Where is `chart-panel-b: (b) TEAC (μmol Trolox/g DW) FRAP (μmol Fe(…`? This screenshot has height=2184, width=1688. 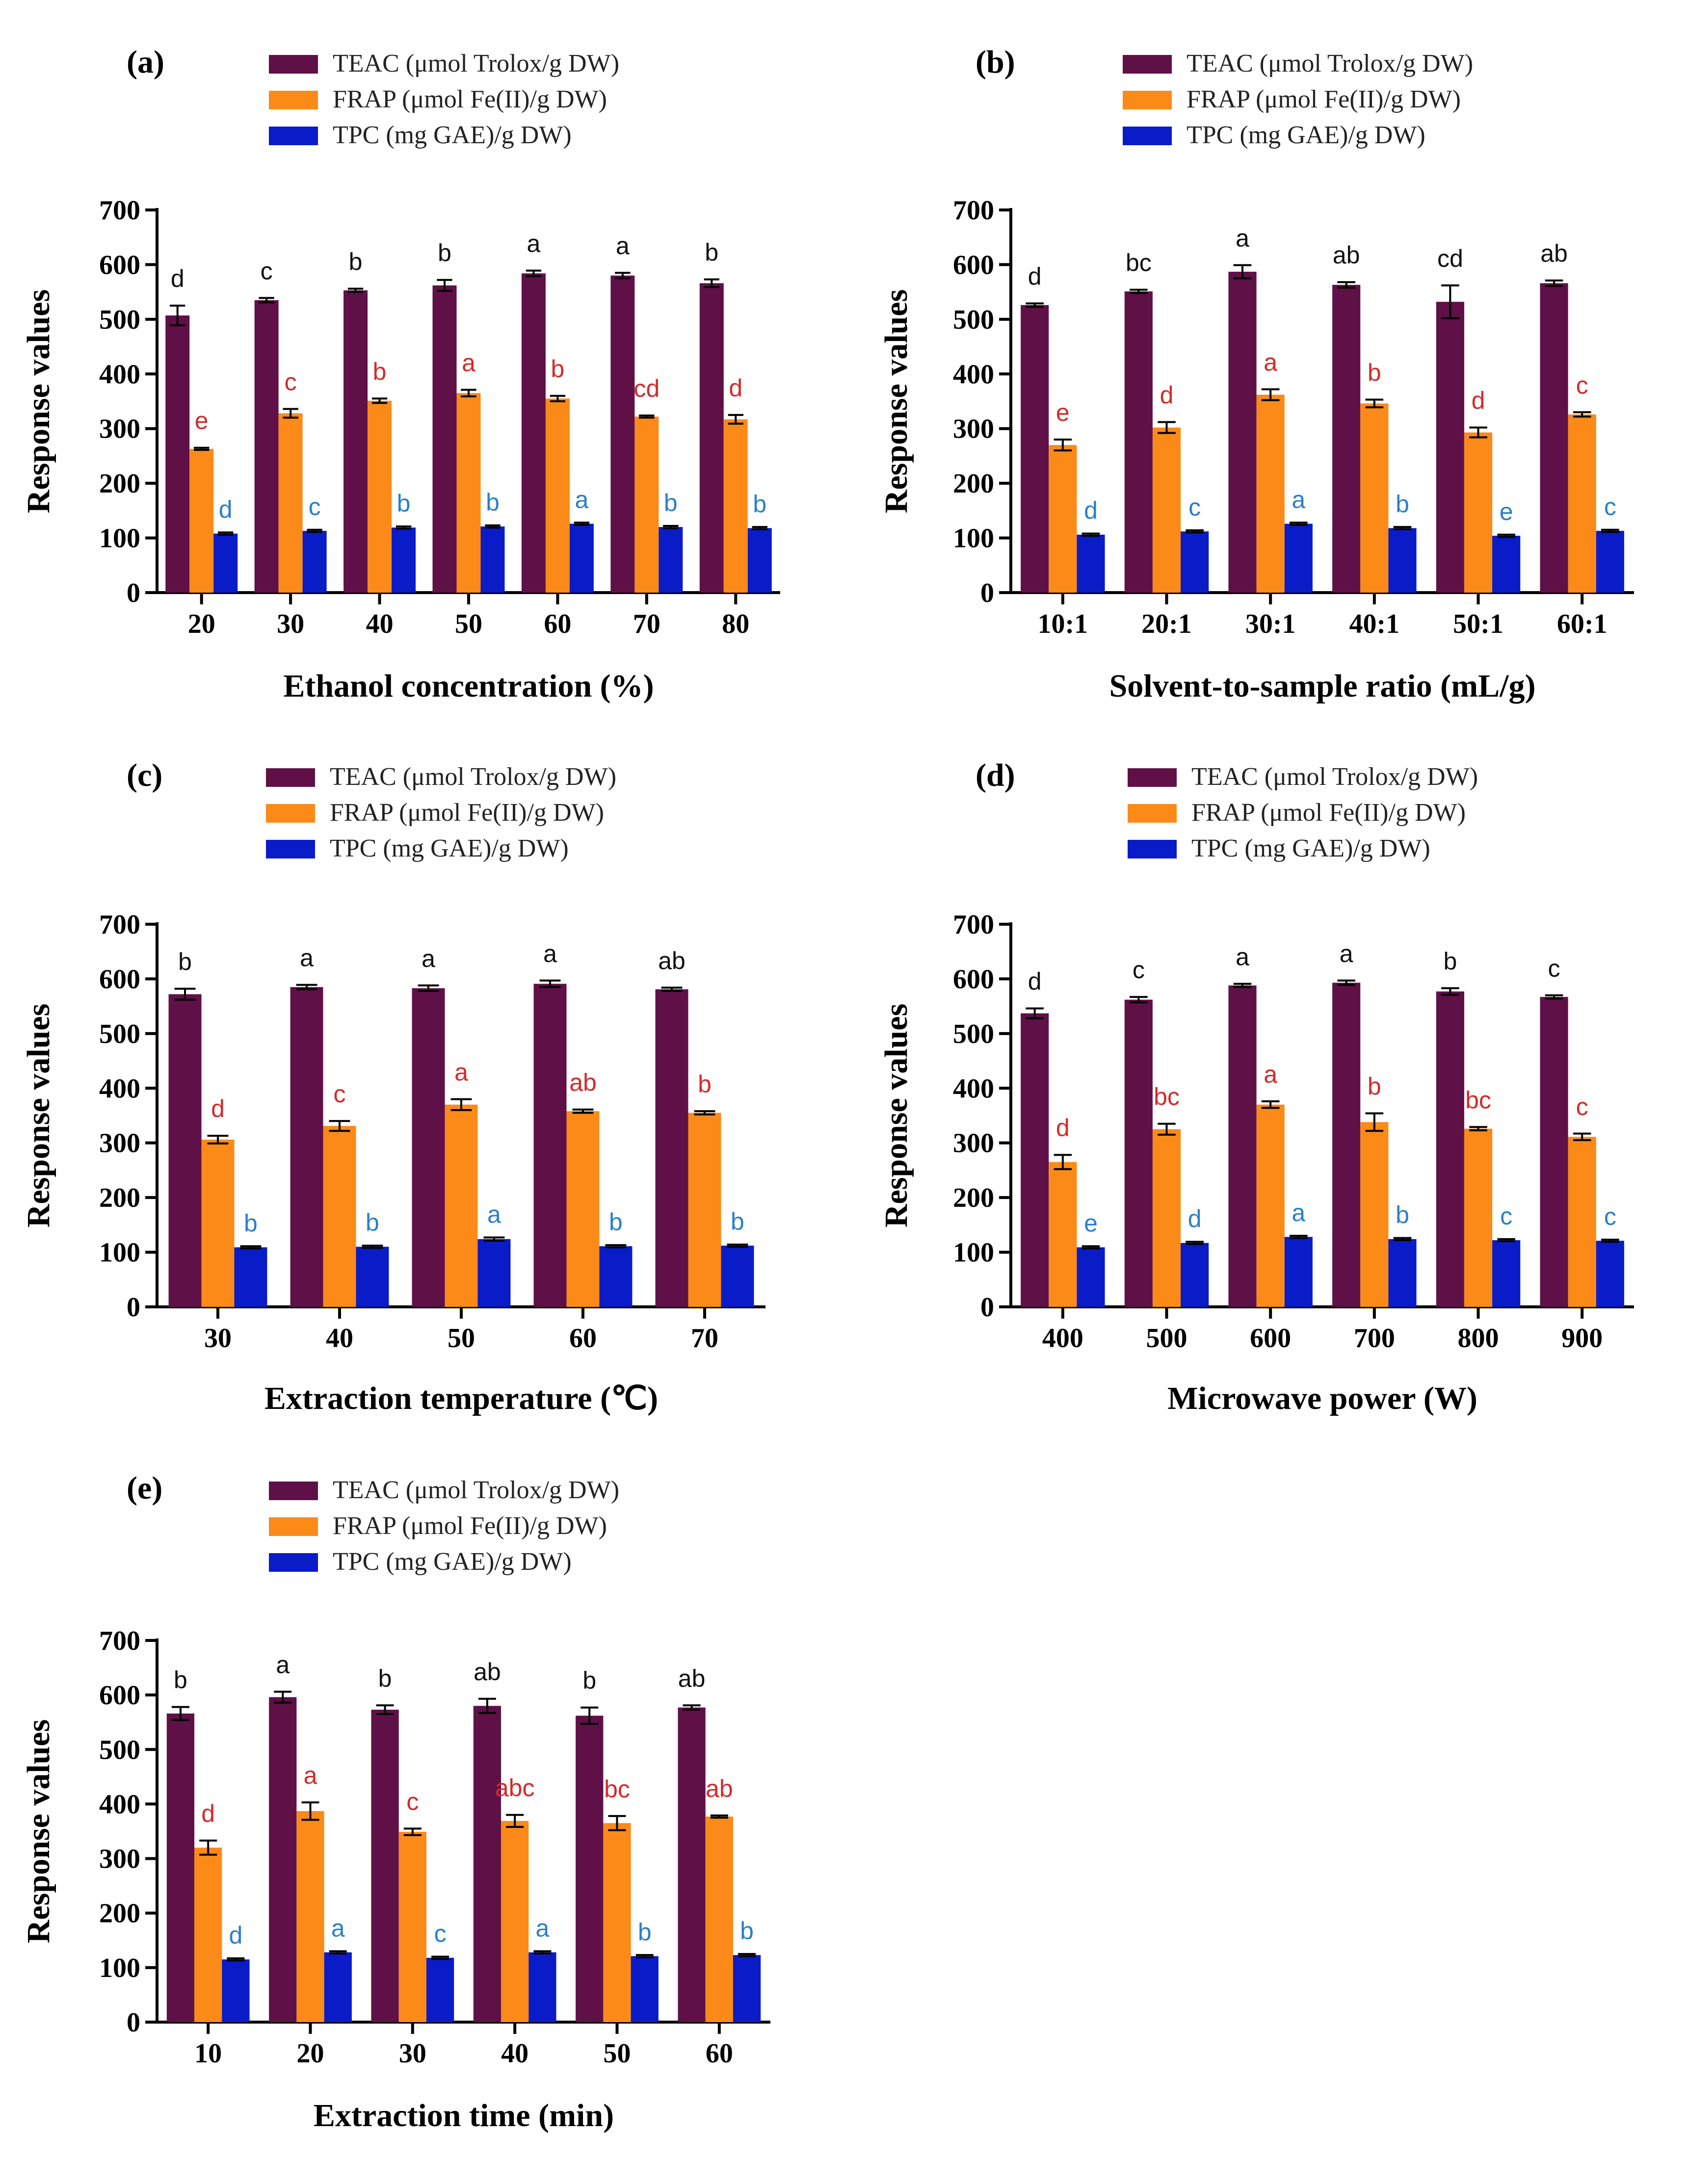
chart-panel-b: (b) TEAC (μmol Trolox/g DW) FRAP (μmol Fe(… is located at coordinates (1256, 374).